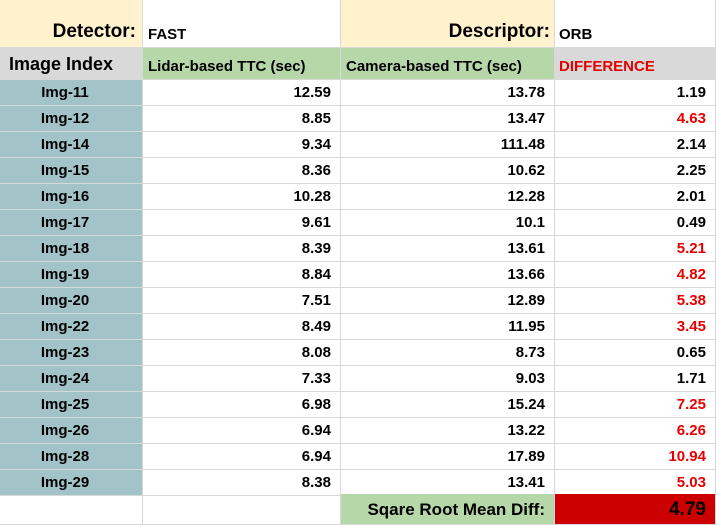 Image resolution: width=716 pixels, height=525 pixels. Describe the element at coordinates (448, 457) in the screenshot. I see `camera-ttc-cell: 17.89` at that location.